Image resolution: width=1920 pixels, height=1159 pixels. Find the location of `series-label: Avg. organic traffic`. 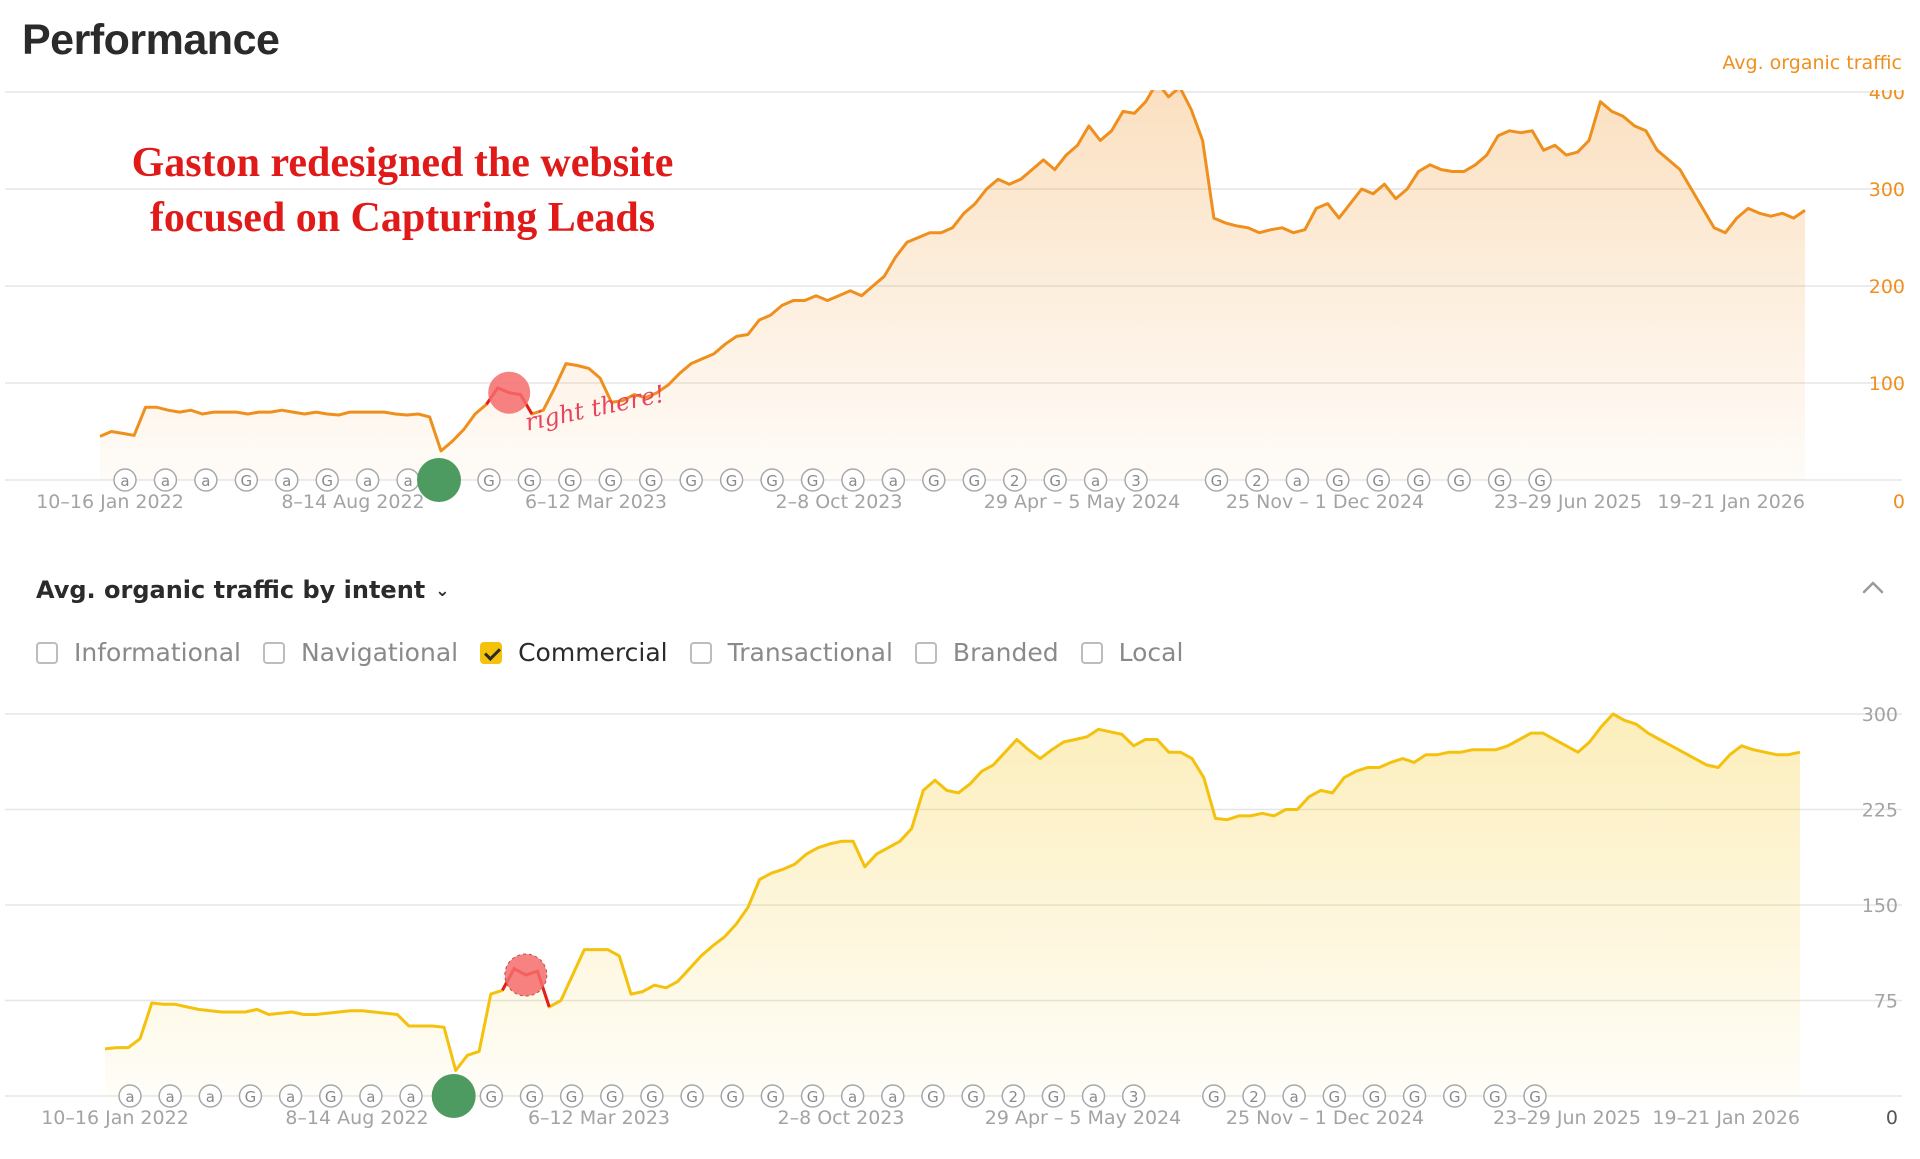

series-label: Avg. organic traffic is located at coordinates (1812, 63).